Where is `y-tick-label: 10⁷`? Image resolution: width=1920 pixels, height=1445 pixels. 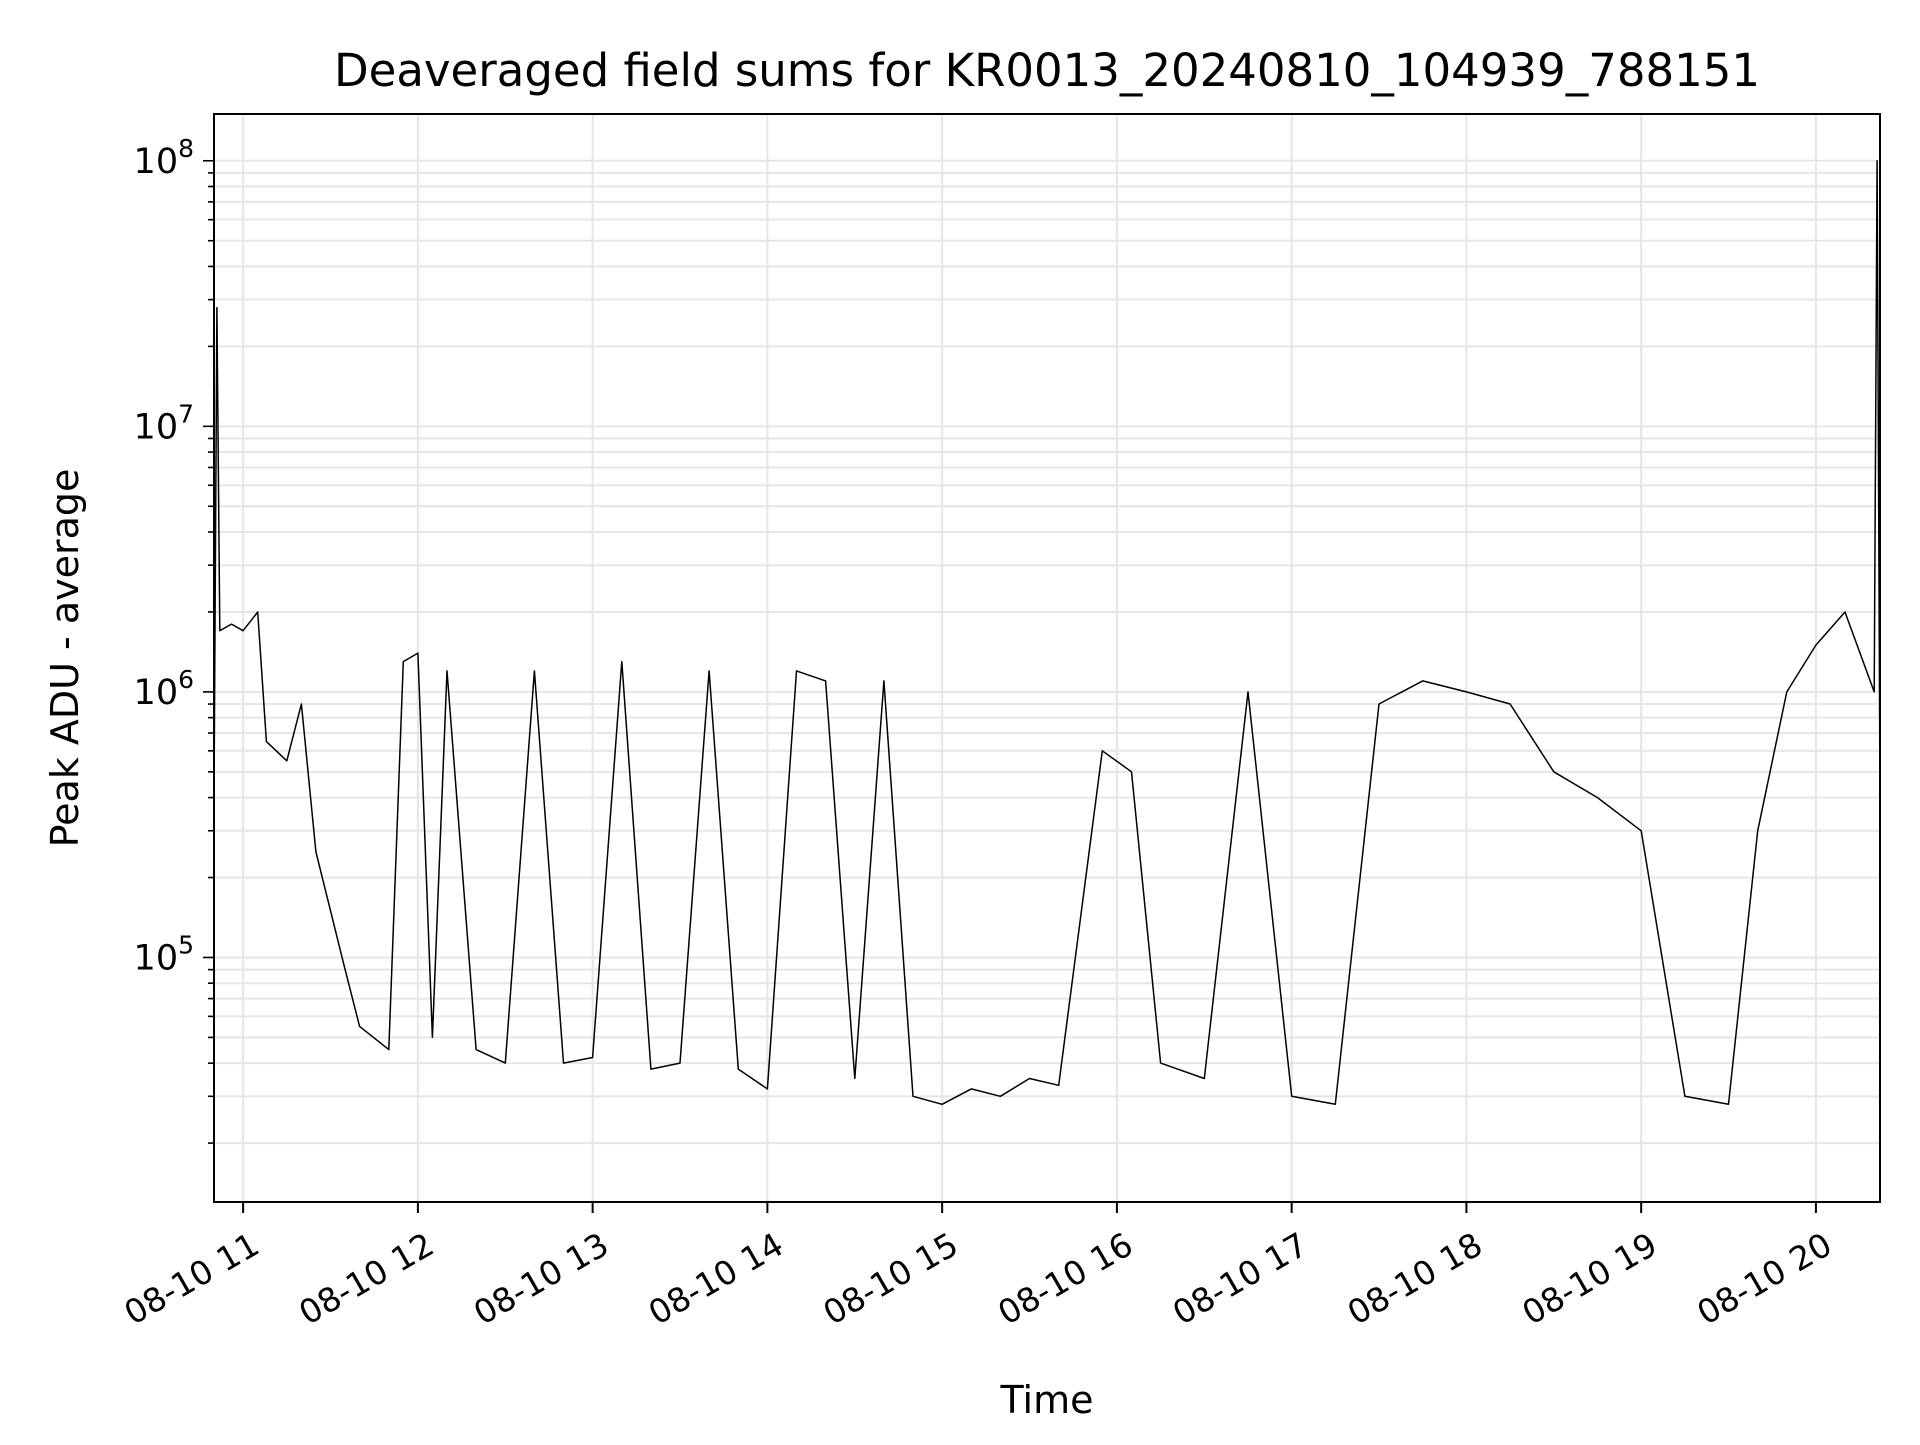 y-tick-label: 10⁷ is located at coordinates (164, 423).